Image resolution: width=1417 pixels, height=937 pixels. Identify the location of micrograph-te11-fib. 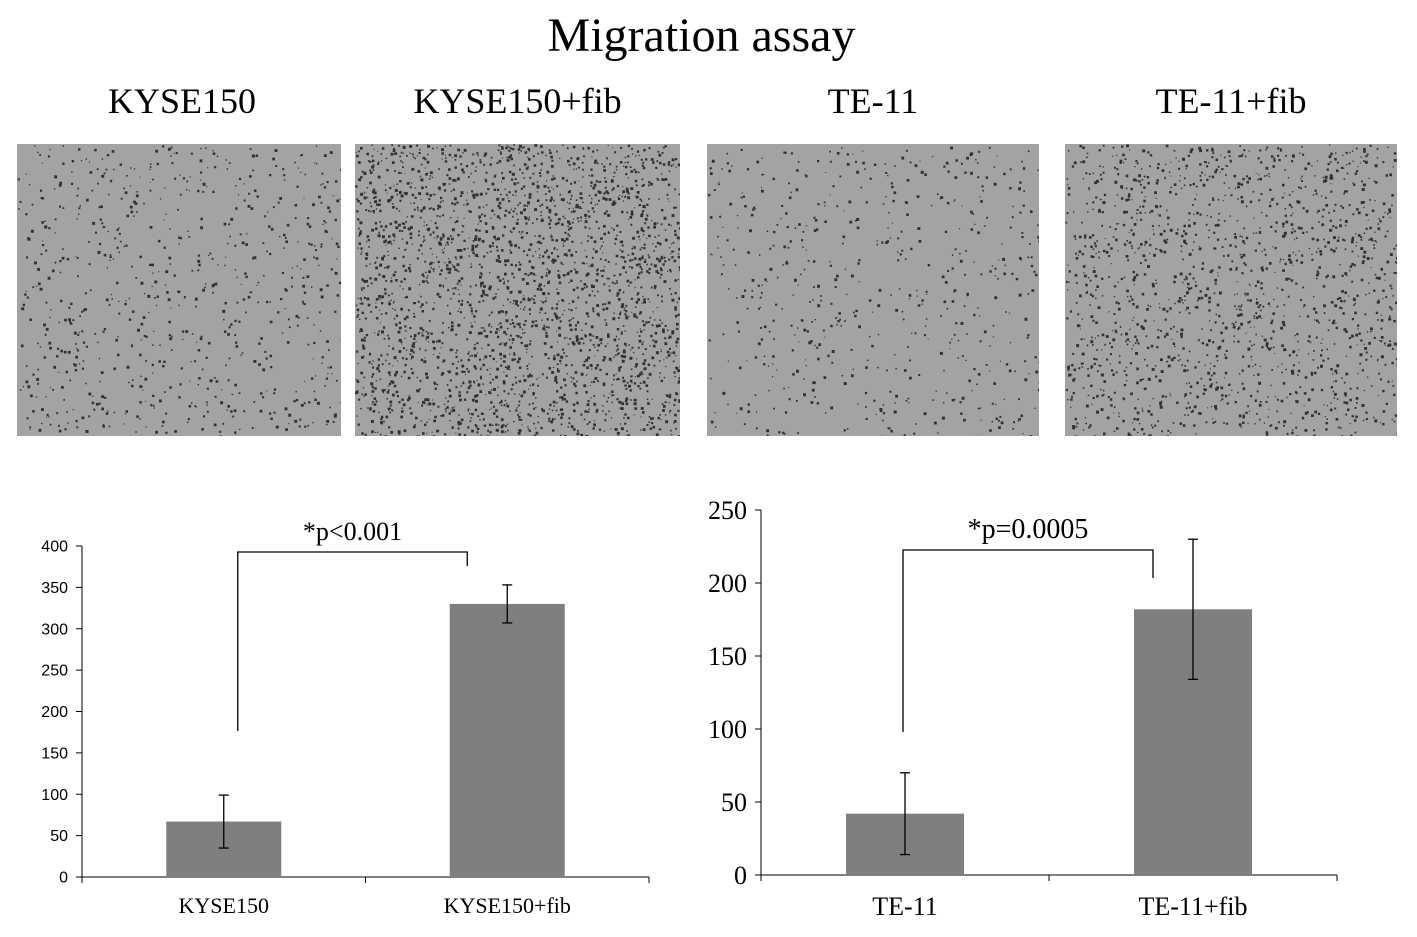
(1231, 290).